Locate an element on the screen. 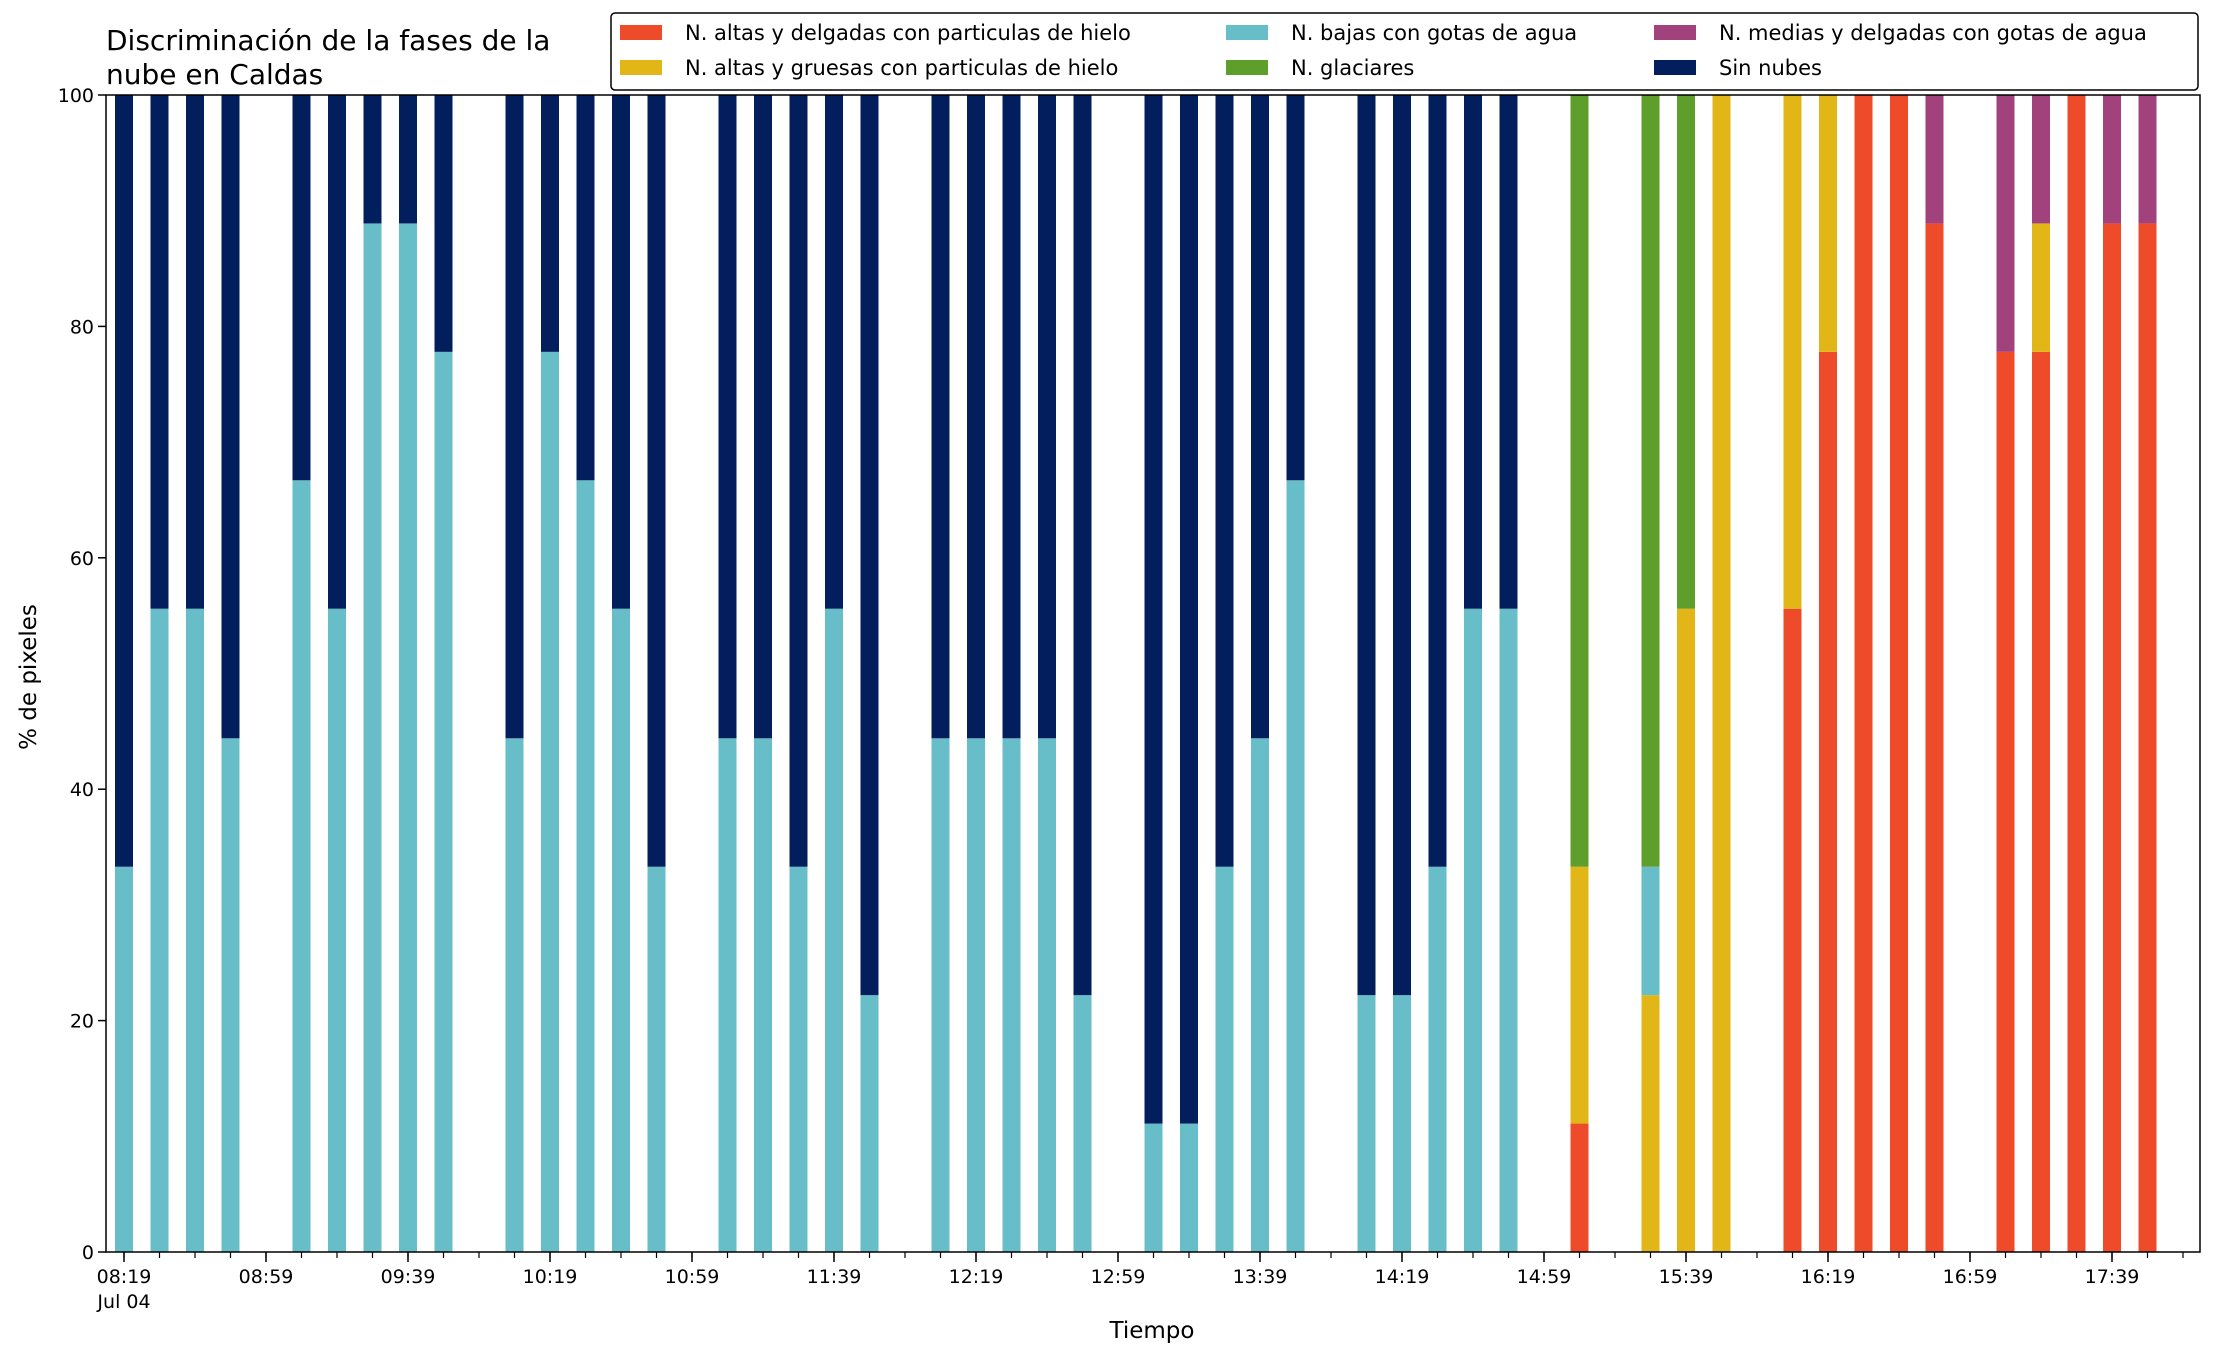 The width and height of the screenshot is (2216, 1355). x-tick-label: 11:39 is located at coordinates (834, 1277).